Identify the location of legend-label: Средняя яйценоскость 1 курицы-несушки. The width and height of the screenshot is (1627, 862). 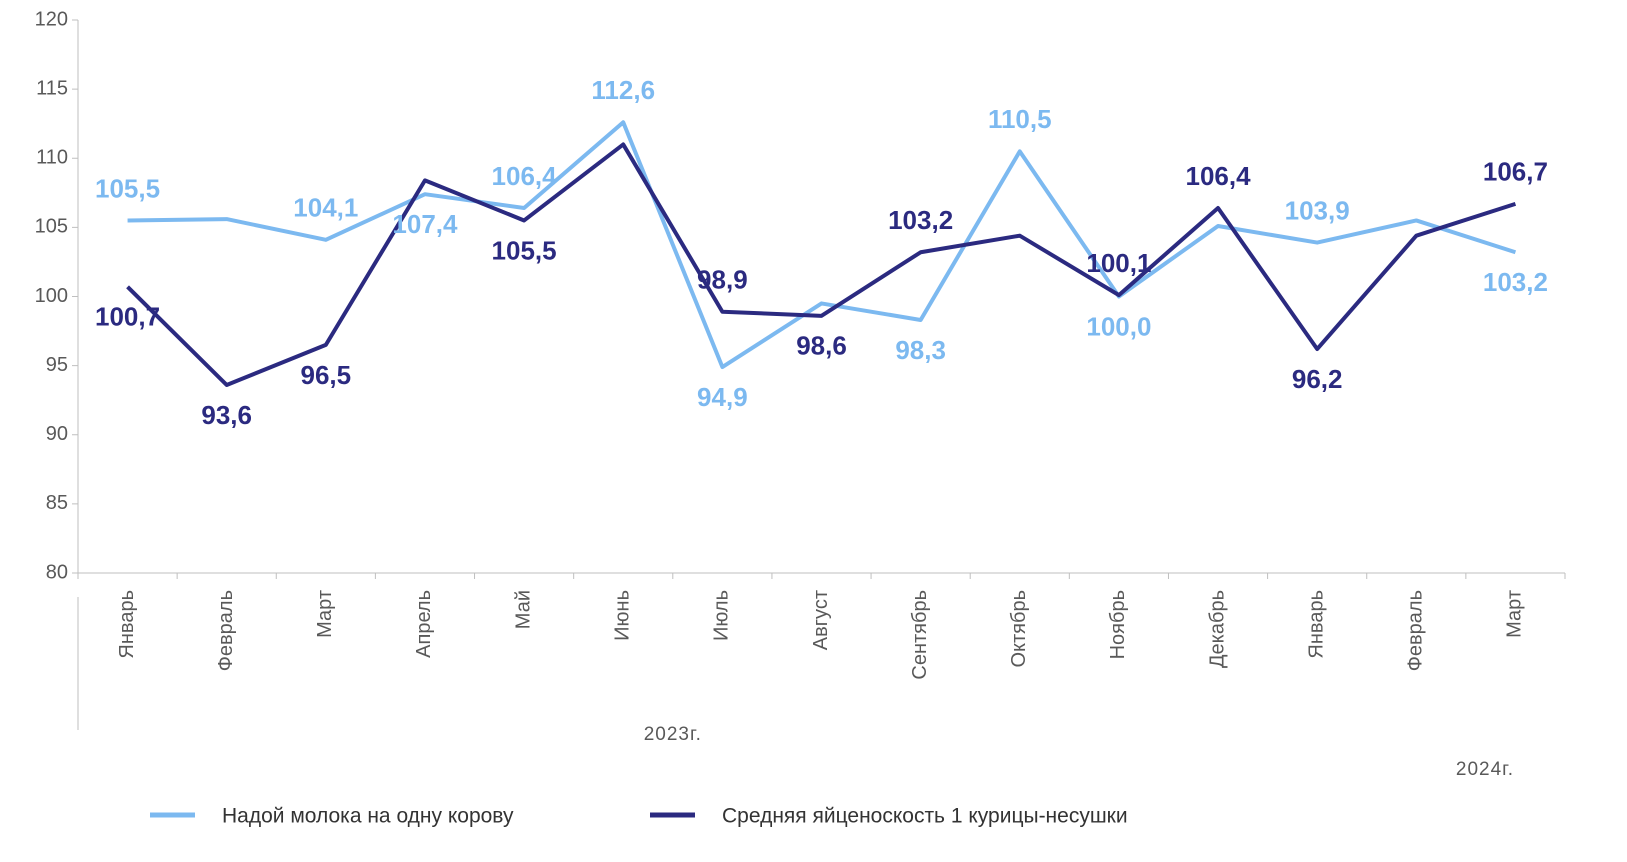
(925, 816).